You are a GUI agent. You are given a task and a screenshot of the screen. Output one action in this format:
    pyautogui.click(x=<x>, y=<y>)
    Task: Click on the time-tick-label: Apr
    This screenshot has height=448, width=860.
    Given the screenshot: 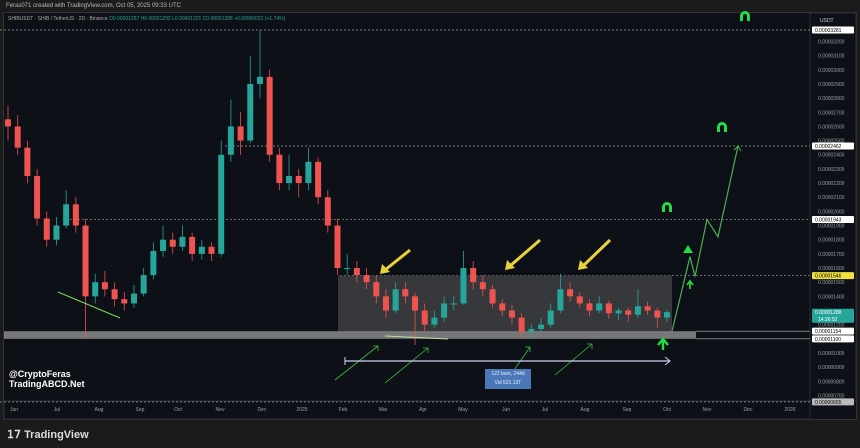 What is the action you would take?
    pyautogui.click(x=423, y=410)
    